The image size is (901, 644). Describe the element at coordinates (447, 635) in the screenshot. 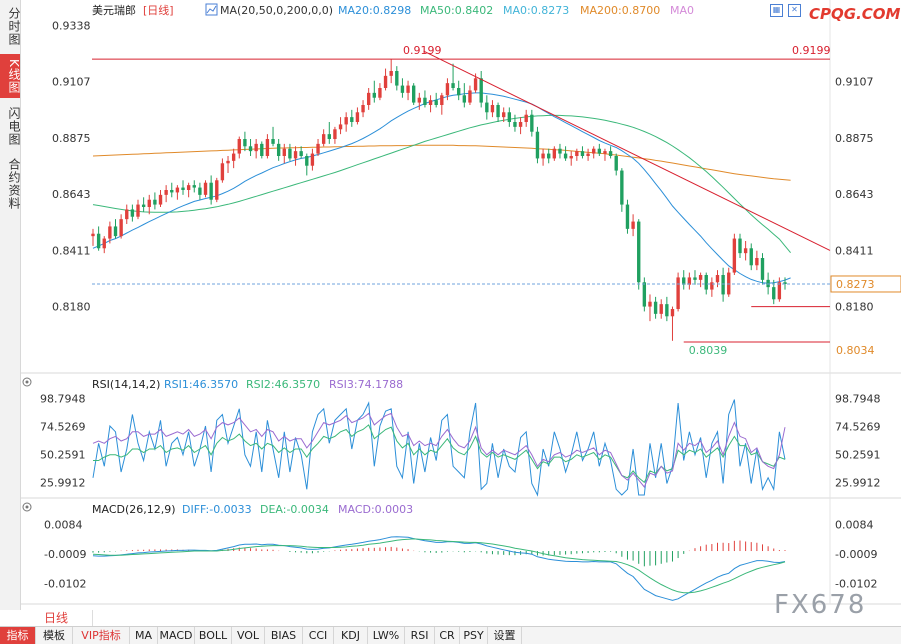

I see `toolbar-tab-12: CR` at that location.